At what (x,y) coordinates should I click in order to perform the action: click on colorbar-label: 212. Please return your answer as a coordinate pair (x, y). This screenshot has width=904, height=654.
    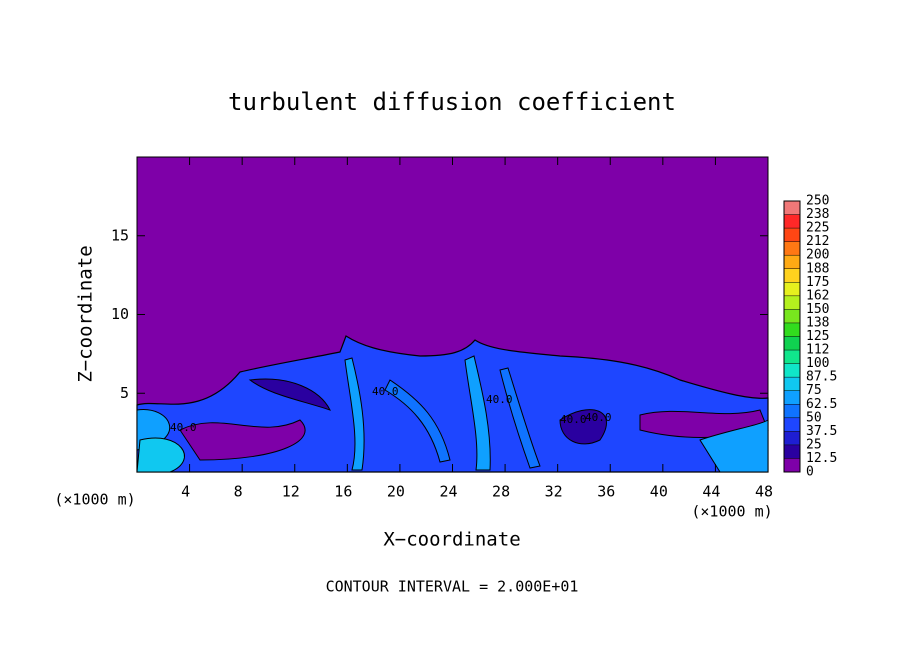
    Looking at the image, I should click on (817, 241).